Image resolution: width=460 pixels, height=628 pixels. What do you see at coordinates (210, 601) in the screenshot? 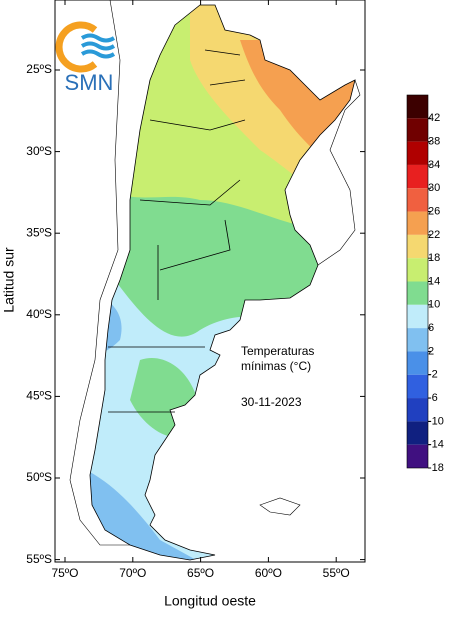
I see `x-axis-title: Longitud oeste` at bounding box center [210, 601].